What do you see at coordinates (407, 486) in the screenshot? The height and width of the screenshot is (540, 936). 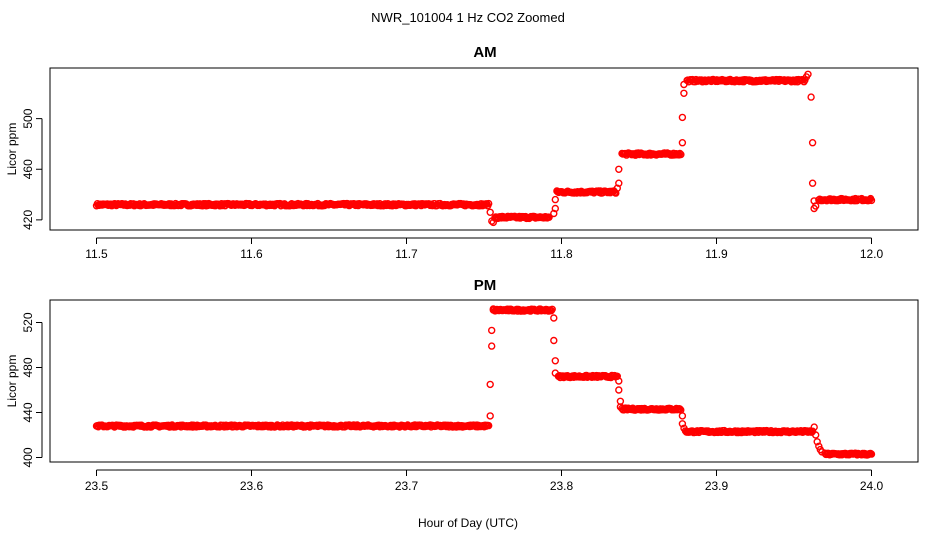 I see `pm-x-tick-label: 23.7` at bounding box center [407, 486].